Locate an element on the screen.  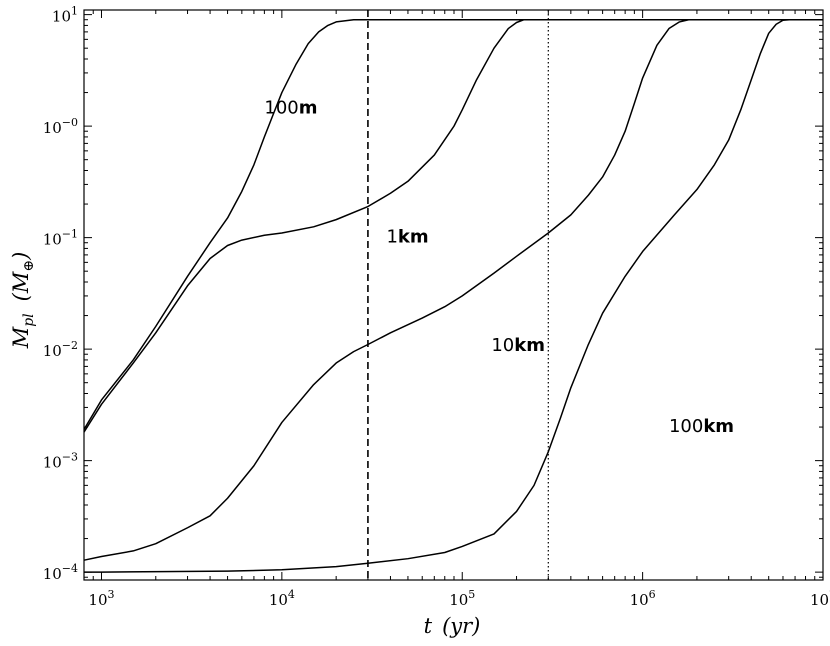
y-tick-label: 10⁻² is located at coordinates (60, 349).